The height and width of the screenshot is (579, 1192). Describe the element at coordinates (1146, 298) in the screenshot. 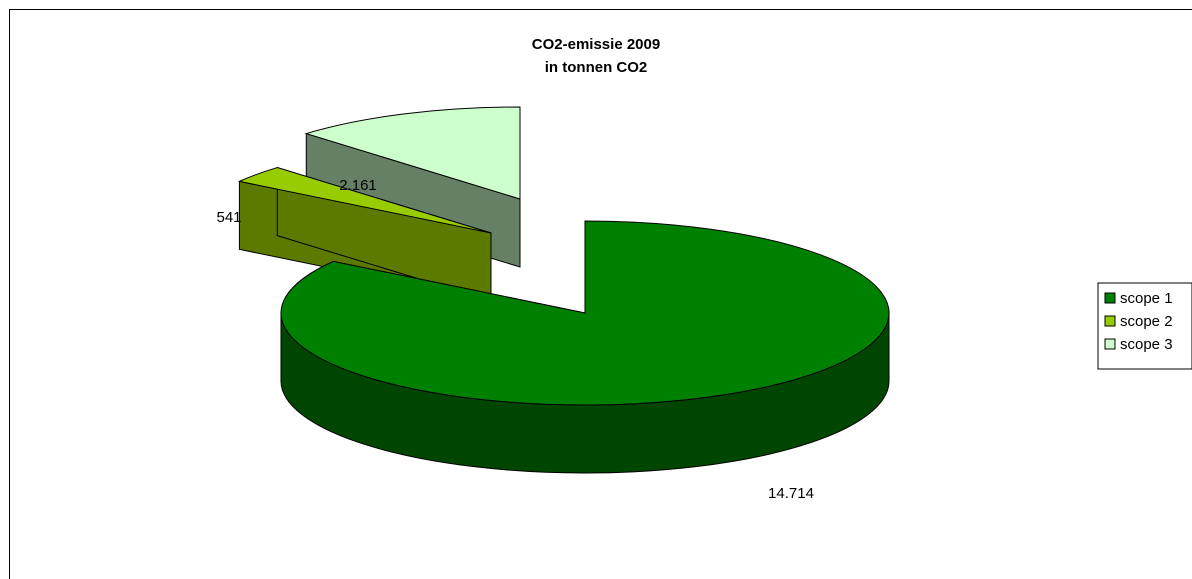

I see `legend-label-scope-1: scope 1` at that location.